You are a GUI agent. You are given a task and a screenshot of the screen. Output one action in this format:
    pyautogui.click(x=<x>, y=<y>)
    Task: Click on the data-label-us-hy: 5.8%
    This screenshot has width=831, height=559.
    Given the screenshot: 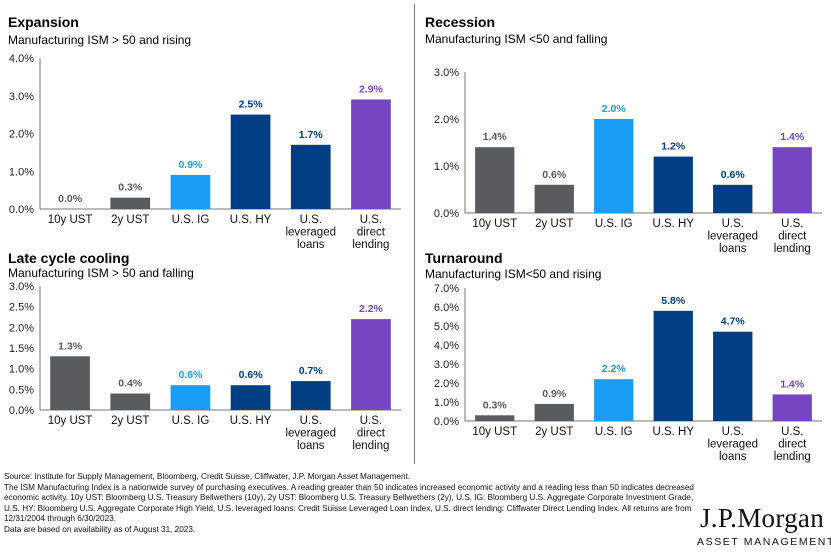 What is the action you would take?
    pyautogui.click(x=673, y=301)
    